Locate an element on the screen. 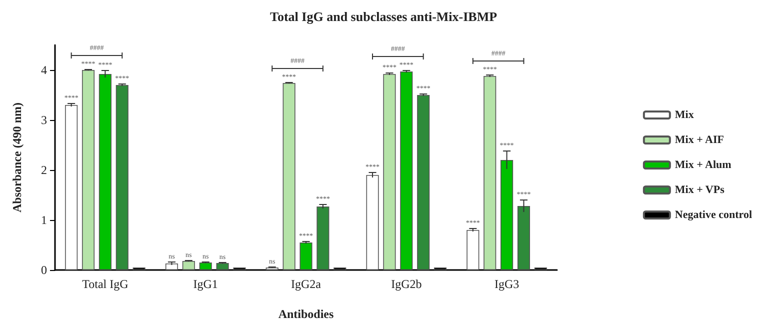 The width and height of the screenshot is (767, 330). legend-label: Negative control is located at coordinates (713, 215).